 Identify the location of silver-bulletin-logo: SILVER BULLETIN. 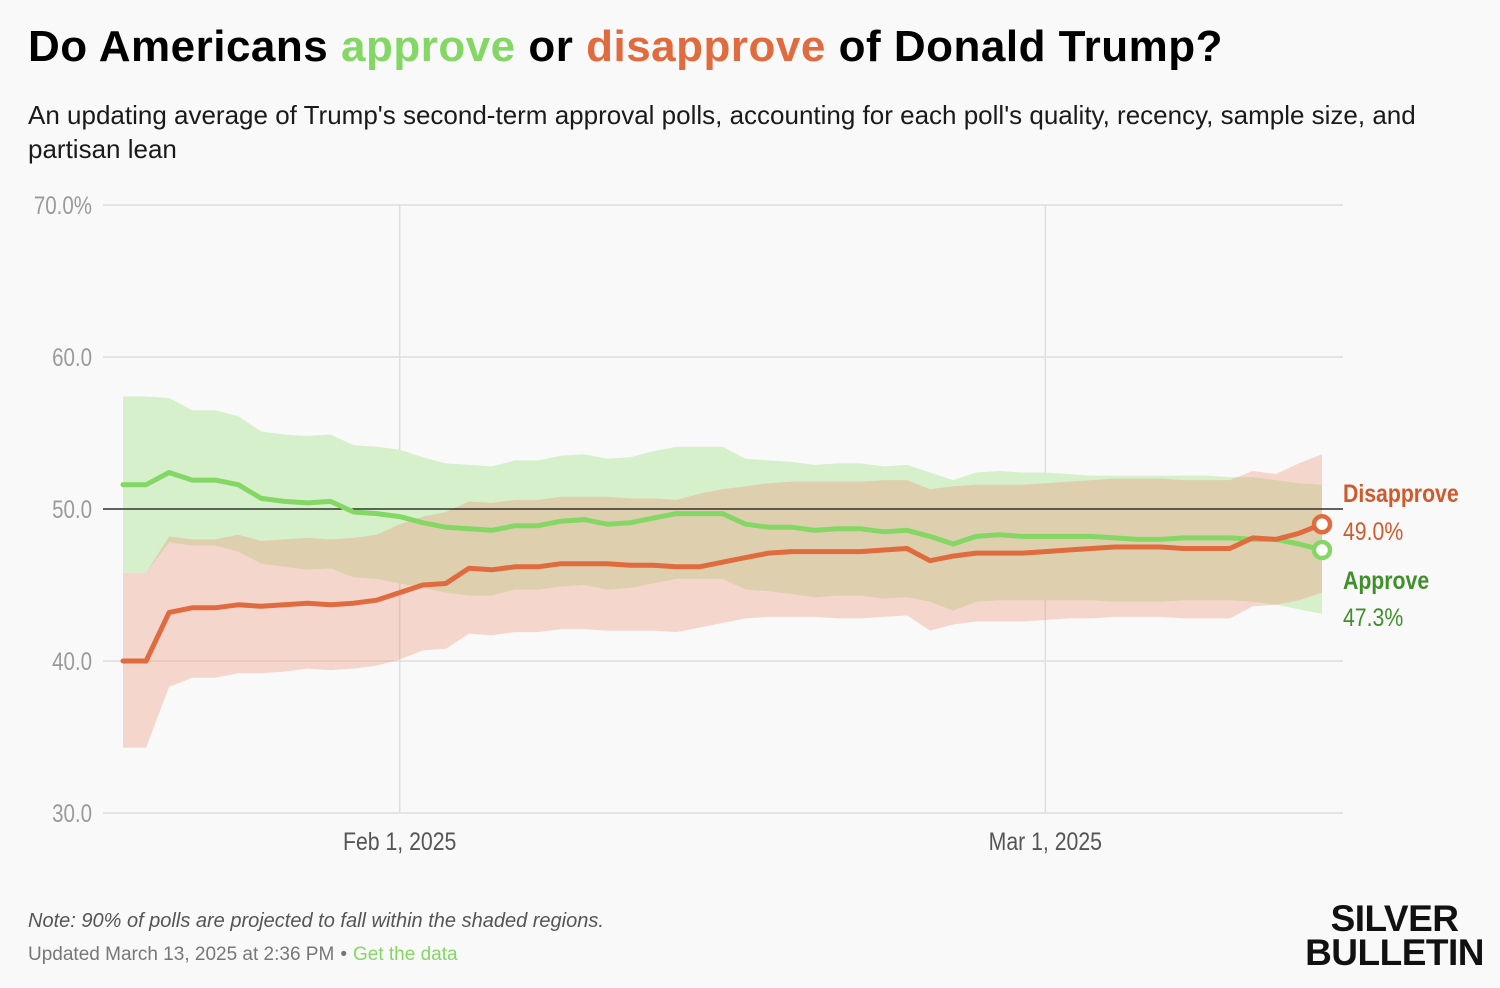
(1394, 935).